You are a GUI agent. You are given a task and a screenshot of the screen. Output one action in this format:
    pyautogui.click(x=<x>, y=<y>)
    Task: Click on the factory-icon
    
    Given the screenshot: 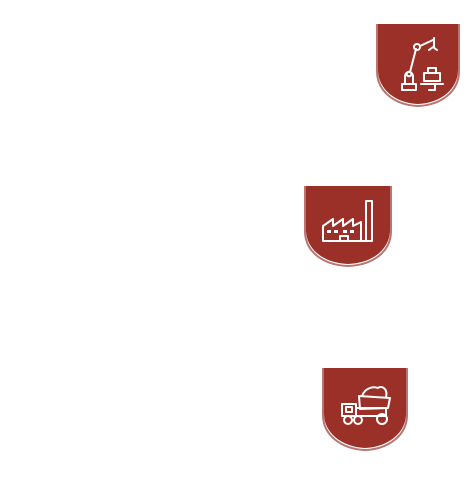 What is the action you would take?
    pyautogui.click(x=348, y=227)
    